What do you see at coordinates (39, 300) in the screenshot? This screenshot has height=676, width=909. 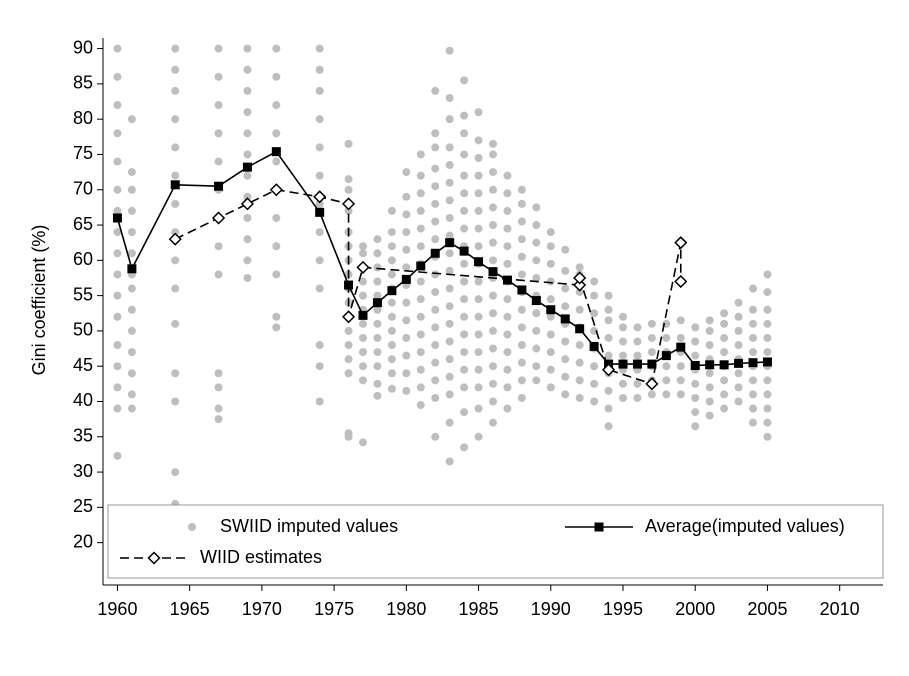 I see `y-axis-label: Gini coefficient (%)` at bounding box center [39, 300].